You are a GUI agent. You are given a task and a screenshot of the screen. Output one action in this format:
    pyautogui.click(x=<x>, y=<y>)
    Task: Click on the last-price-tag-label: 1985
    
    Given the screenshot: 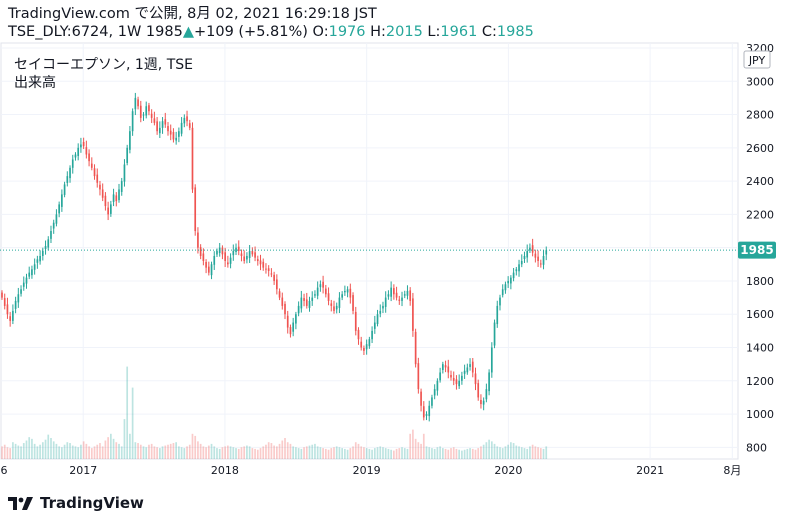 What is the action you would take?
    pyautogui.click(x=756, y=250)
    